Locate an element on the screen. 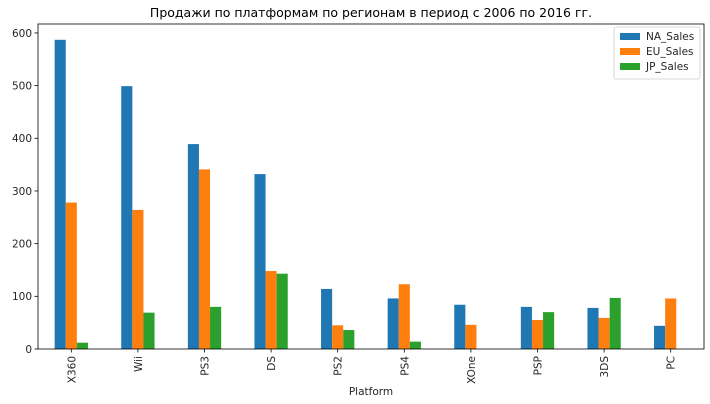  bar-na-sales-ps3 is located at coordinates (193, 246).